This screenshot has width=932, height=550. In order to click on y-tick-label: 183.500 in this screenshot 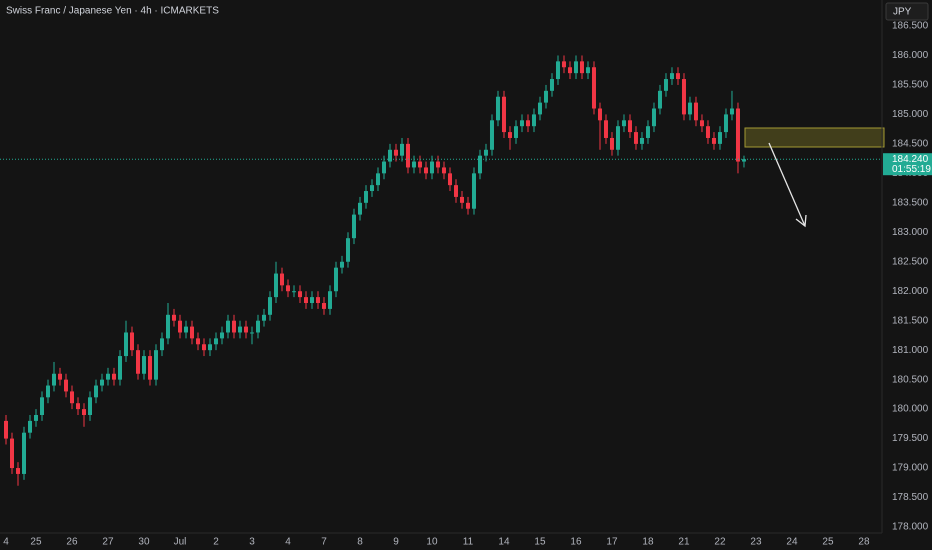, I will do `click(910, 202)`.